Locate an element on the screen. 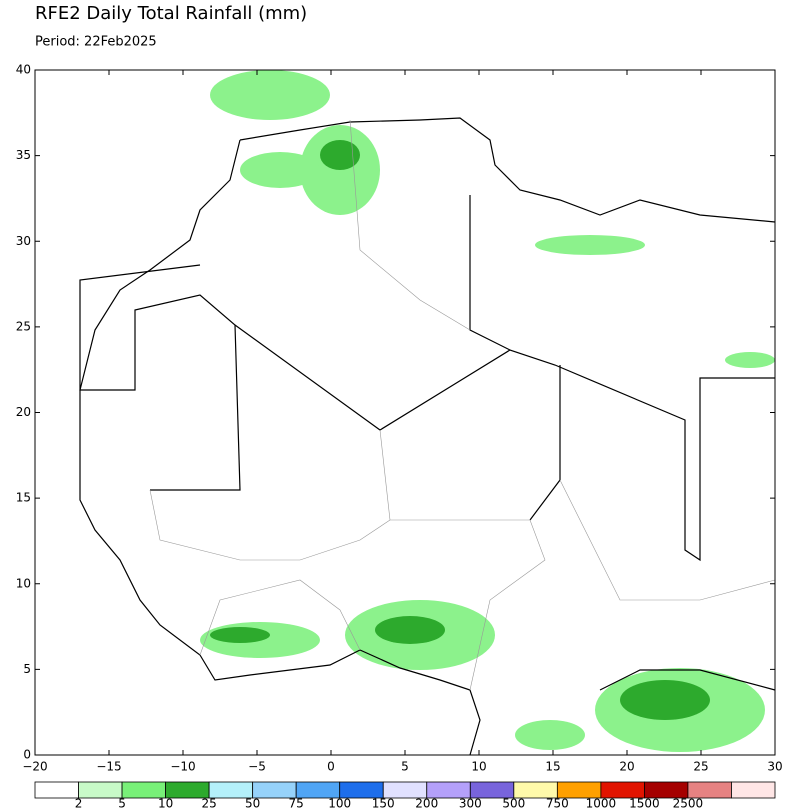 This screenshot has width=790, height=811. x-tick-label: −5 is located at coordinates (257, 767).